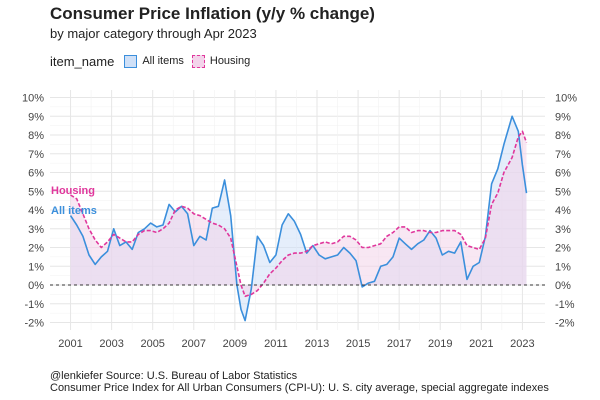  I want to click on y-tick-label-left: -2%, so click(34, 324).